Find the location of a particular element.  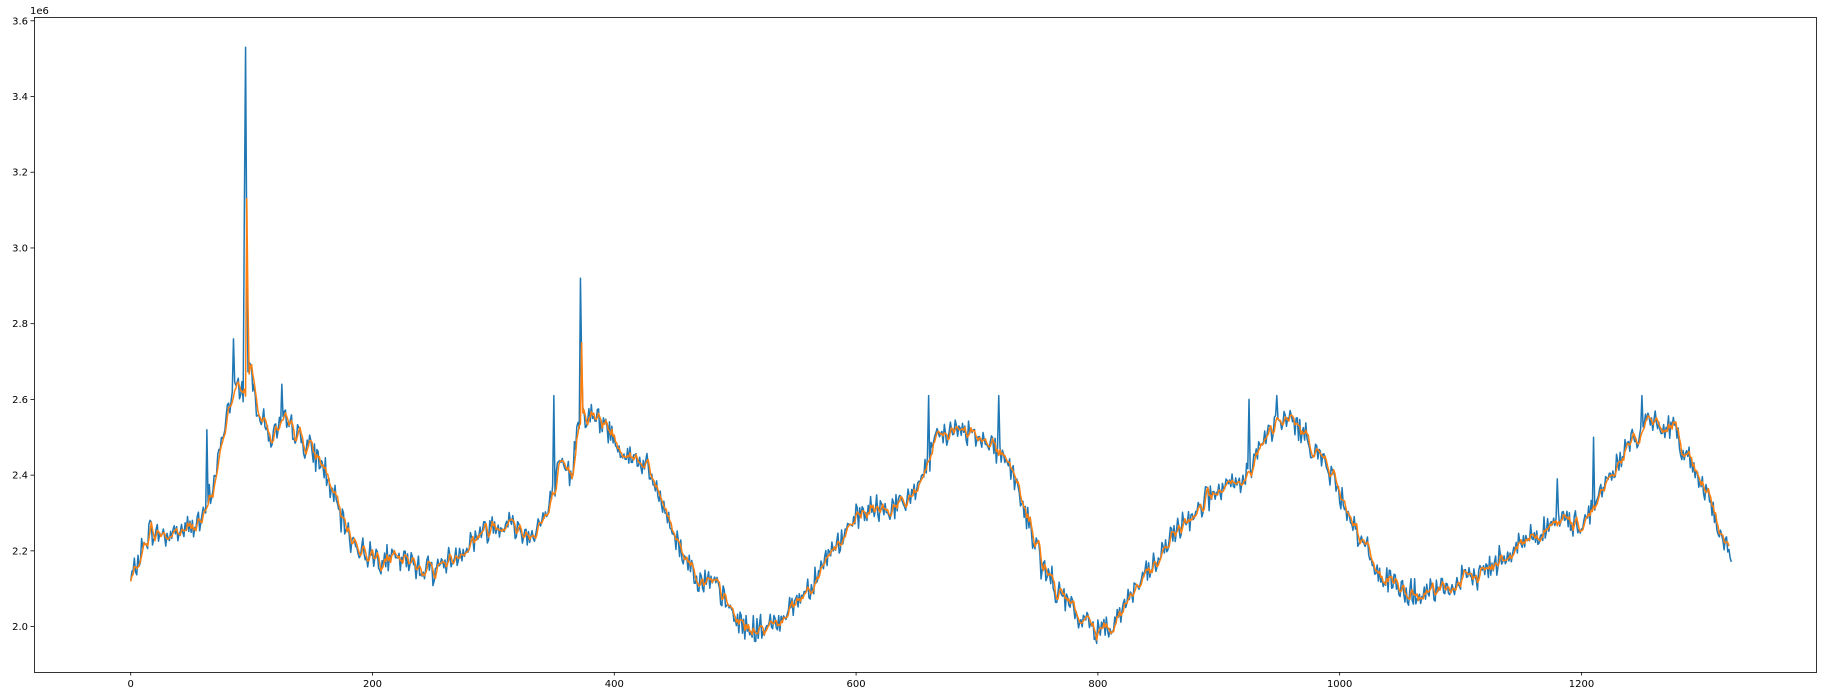

y-tick-label: 2.4 is located at coordinates (20, 476).